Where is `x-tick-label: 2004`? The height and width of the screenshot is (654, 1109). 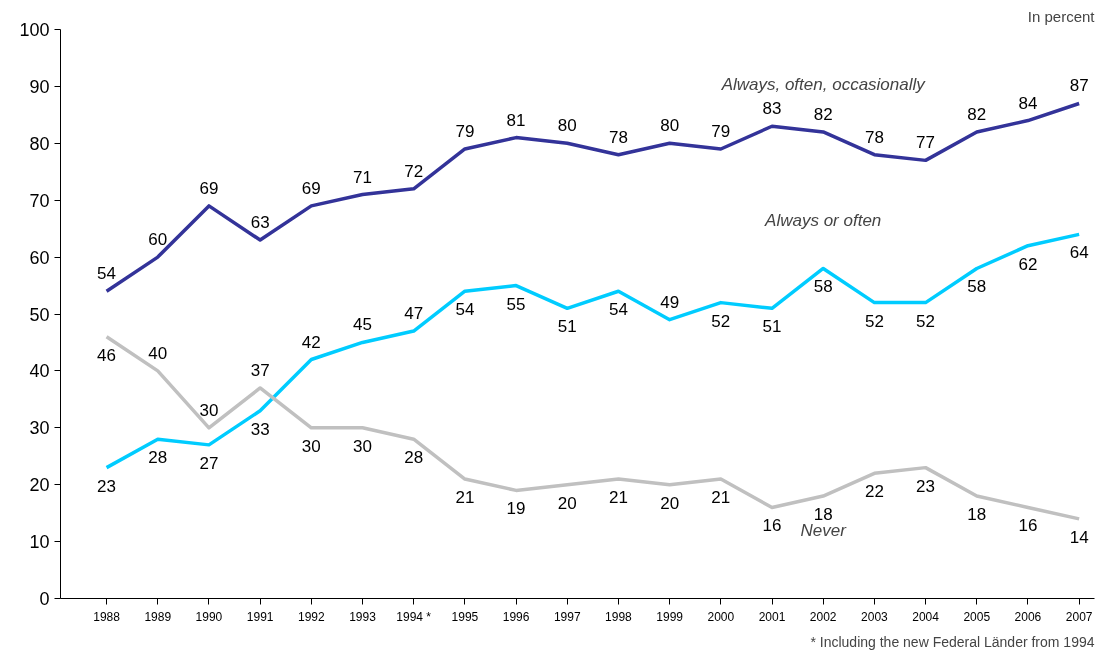 x-tick-label: 2004 is located at coordinates (926, 616).